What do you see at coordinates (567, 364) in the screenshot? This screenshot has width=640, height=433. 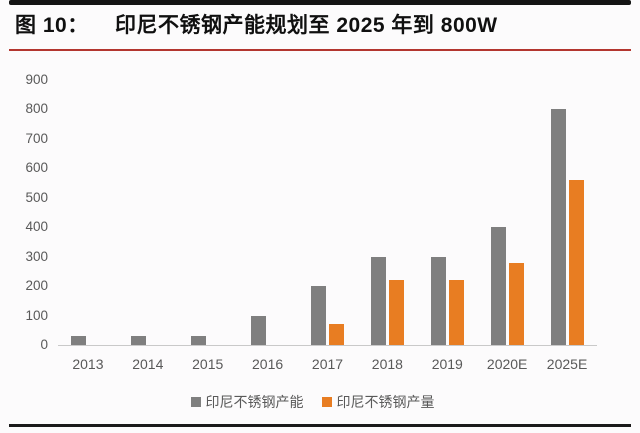 I see `x-tick-label: 2025E` at bounding box center [567, 364].